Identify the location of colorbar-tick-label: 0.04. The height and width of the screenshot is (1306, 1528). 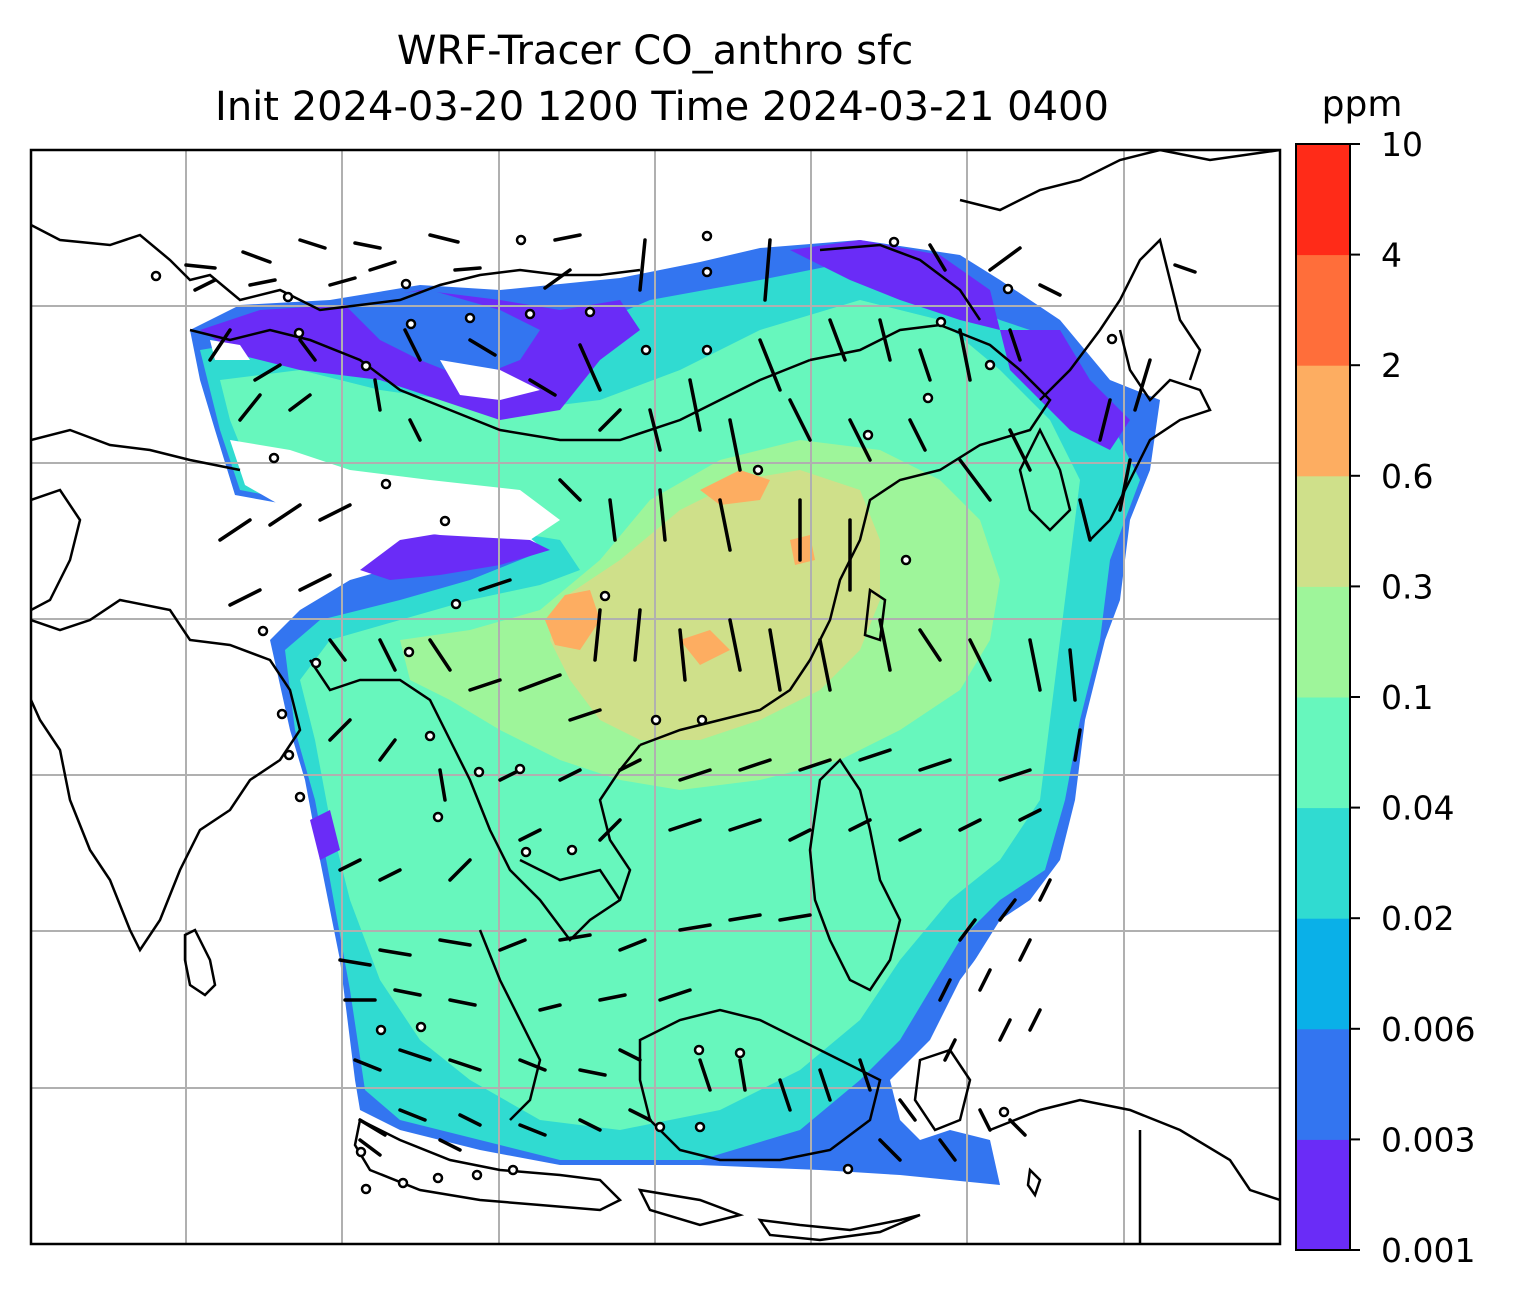
(1417, 808).